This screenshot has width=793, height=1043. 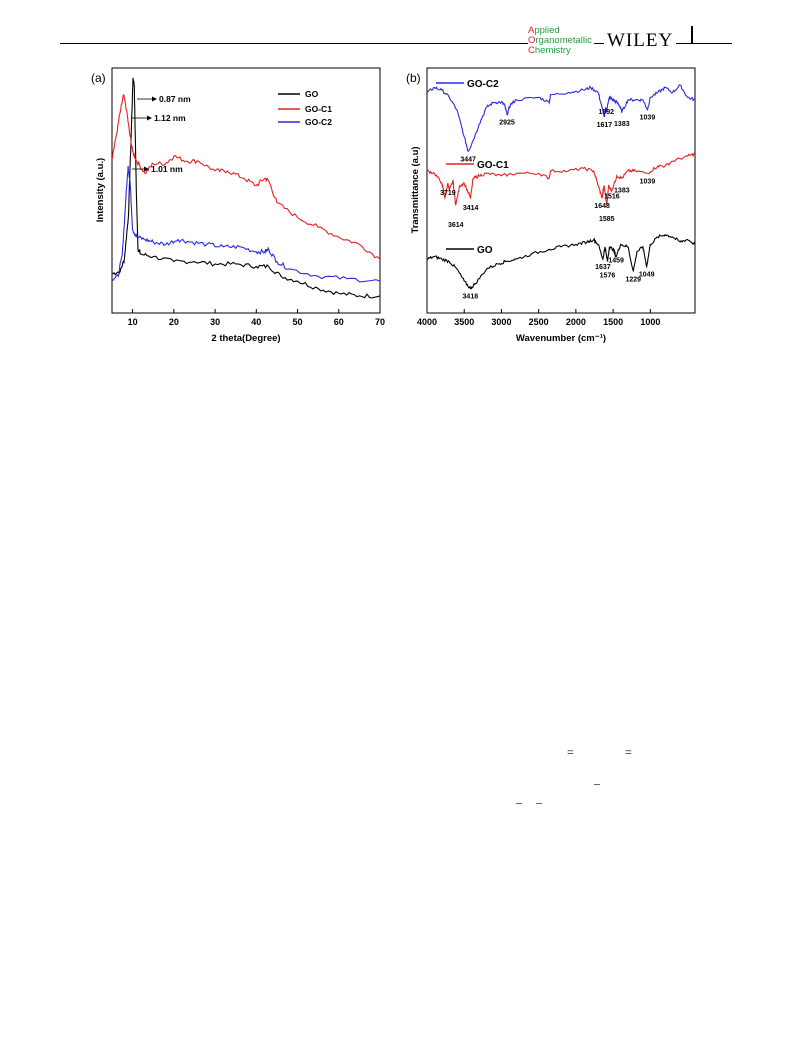 What do you see at coordinates (174, 322) in the screenshot?
I see `x-tick-label: 20` at bounding box center [174, 322].